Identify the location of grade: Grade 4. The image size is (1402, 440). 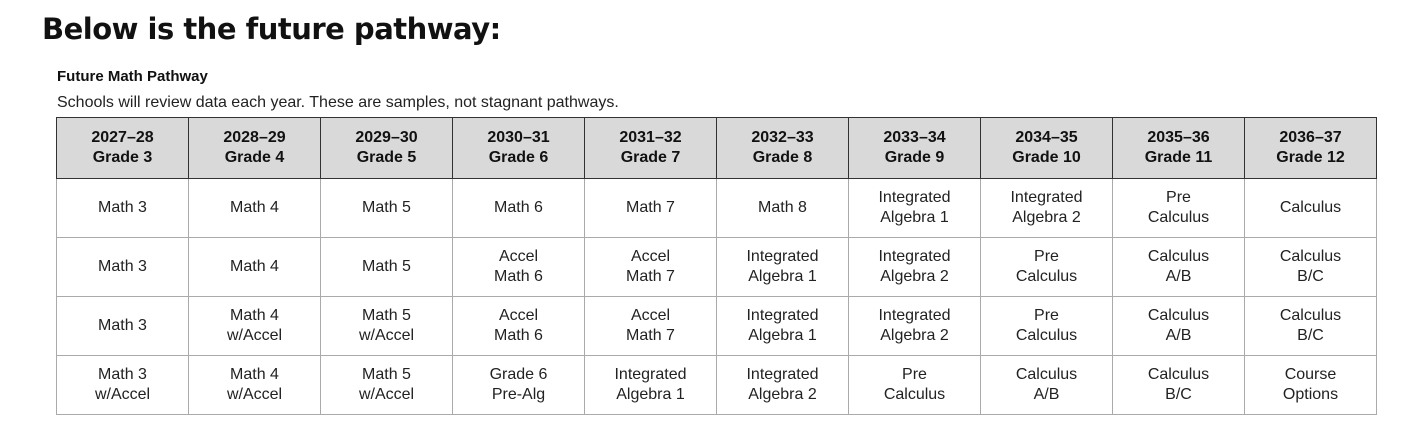
(254, 157).